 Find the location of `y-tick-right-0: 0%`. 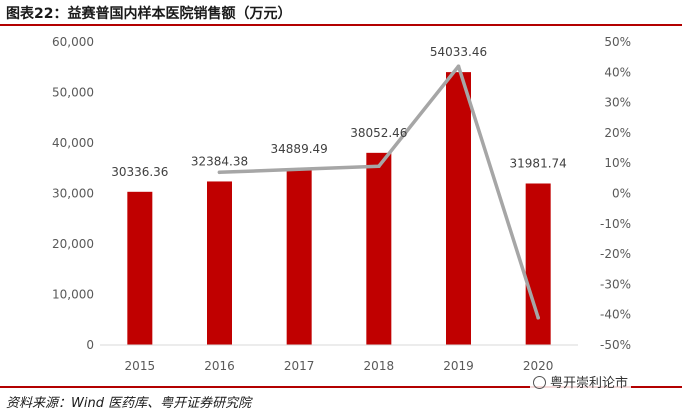

y-tick-right-0: 0% is located at coordinates (621, 194).